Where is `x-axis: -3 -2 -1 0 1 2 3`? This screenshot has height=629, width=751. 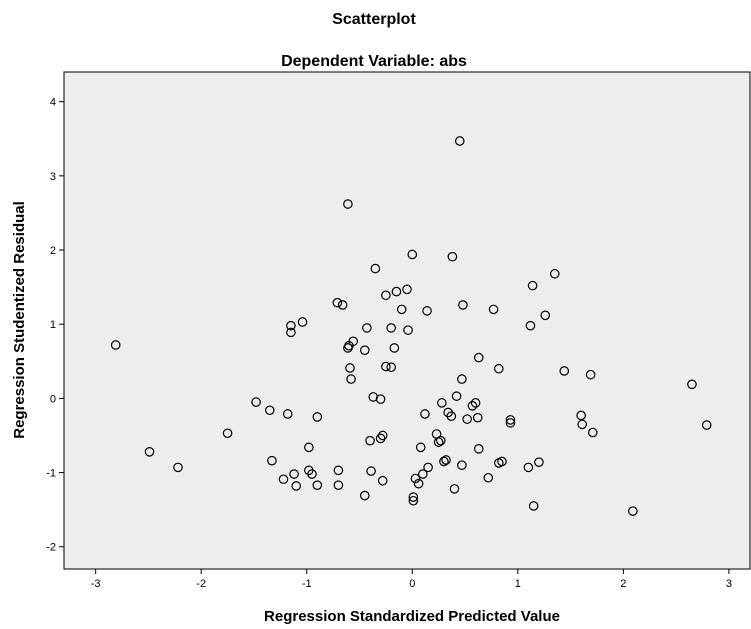
x-axis: -3 -2 -1 0 1 2 3 is located at coordinates (411, 579).